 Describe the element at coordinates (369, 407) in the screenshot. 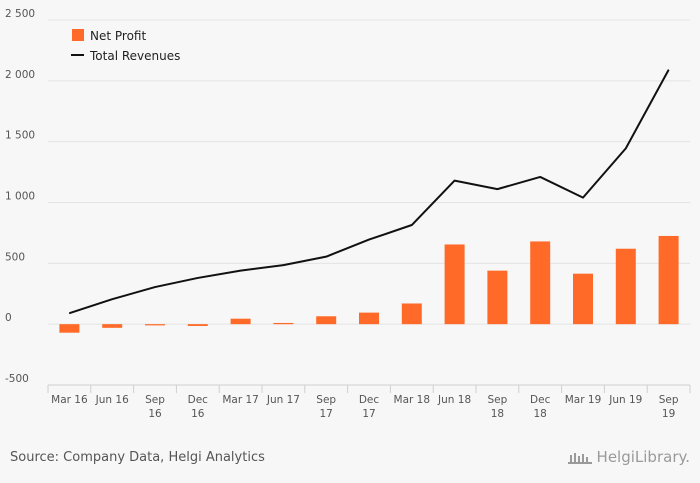

I see `x-tick-label: Dec 17` at that location.